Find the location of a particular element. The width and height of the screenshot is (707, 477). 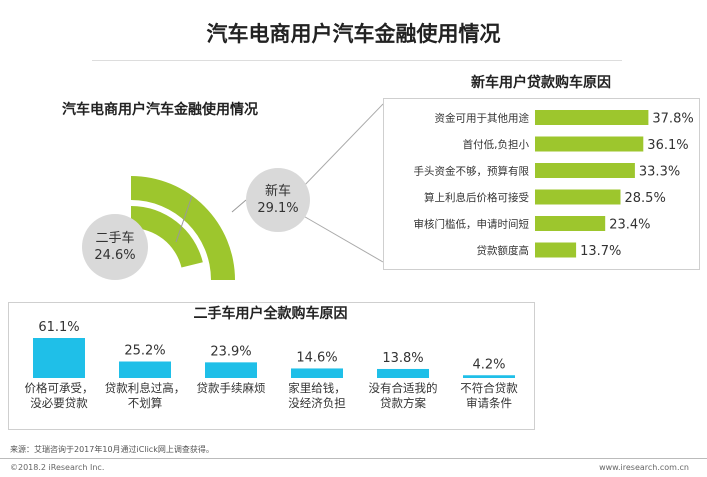

used-car-category-label: 贷款手续麻烦 is located at coordinates (231, 388).